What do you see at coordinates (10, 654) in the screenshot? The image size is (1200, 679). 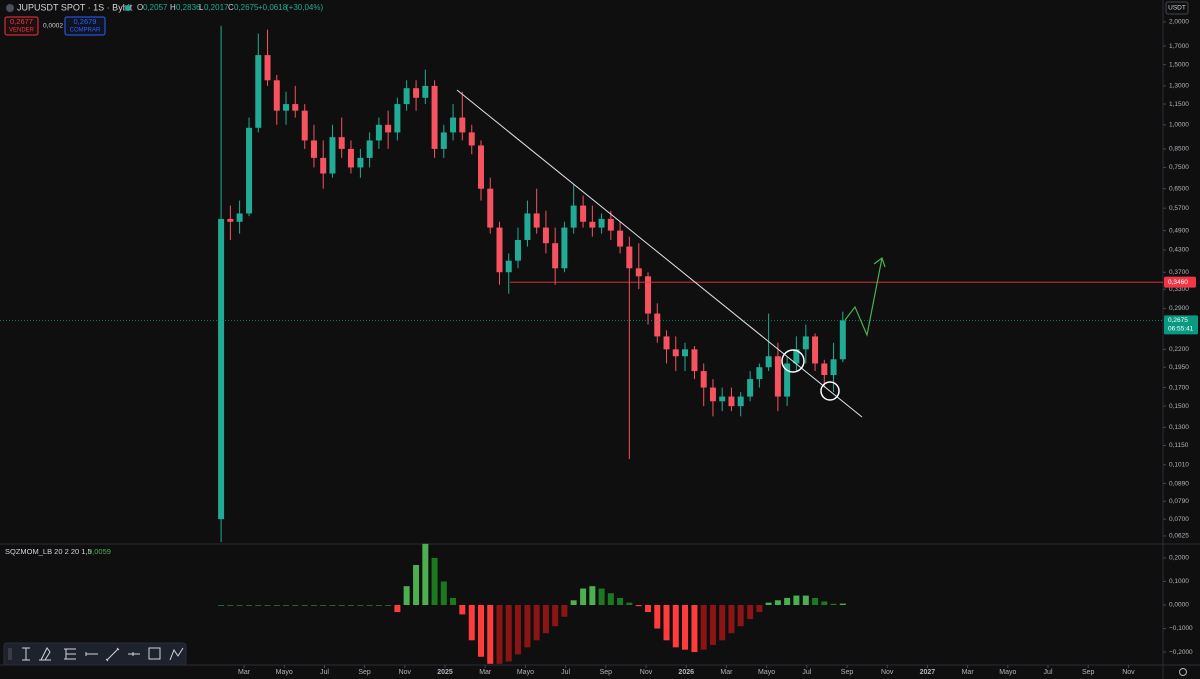 I see `toolbar-handle` at bounding box center [10, 654].